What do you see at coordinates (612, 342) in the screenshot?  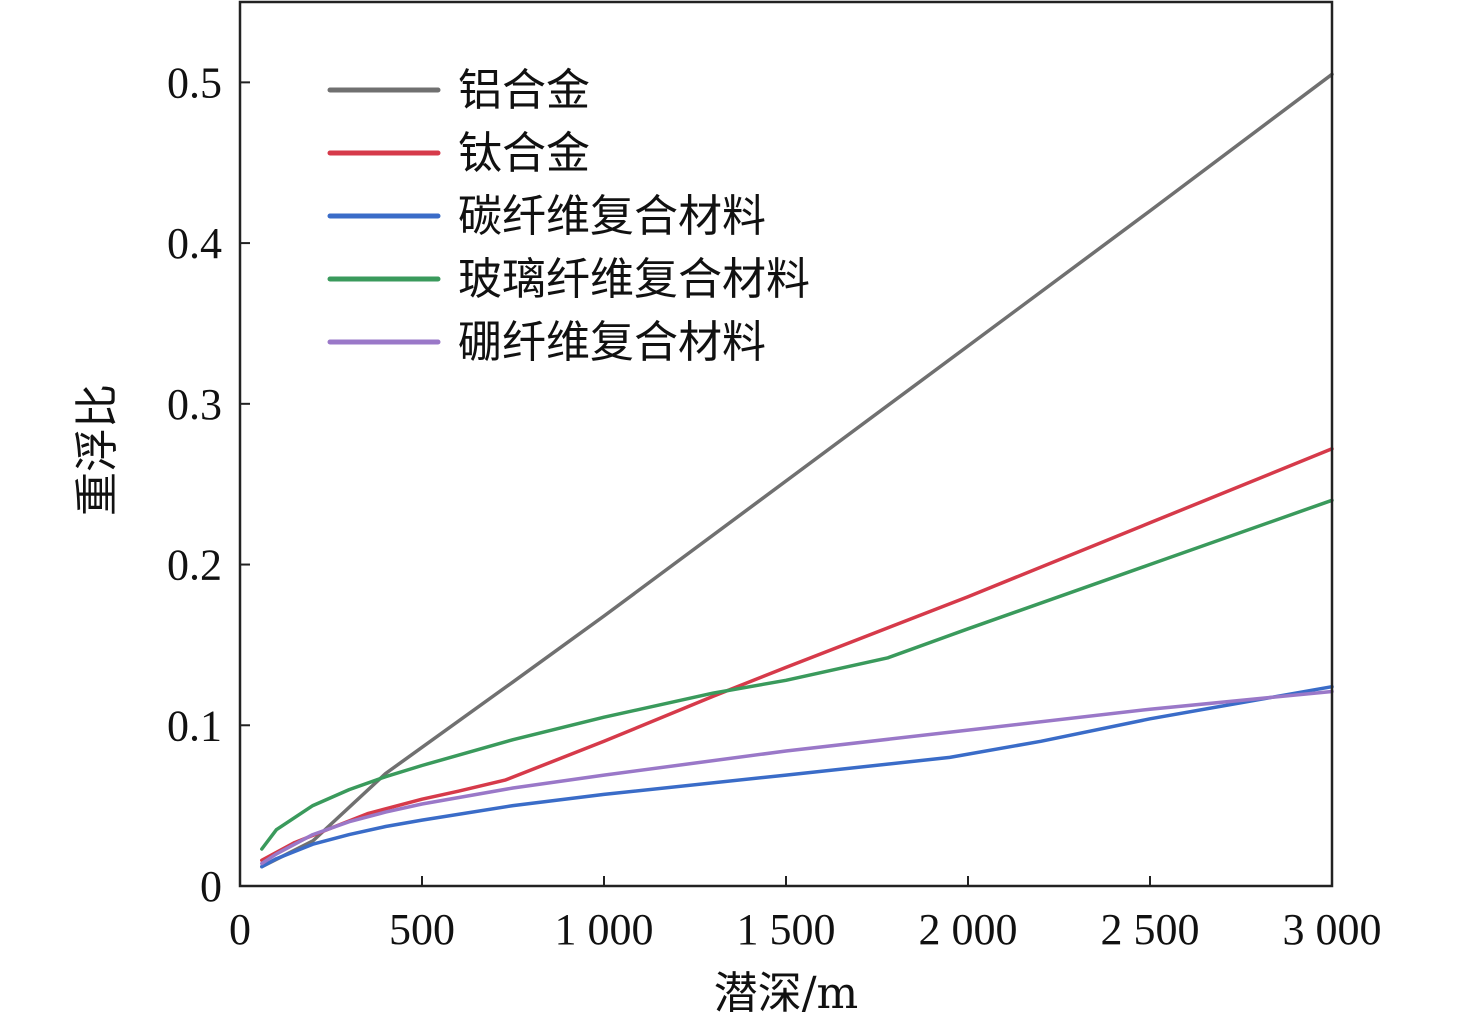 I see `legend-label-5: 硼纤维复合材料` at bounding box center [612, 342].